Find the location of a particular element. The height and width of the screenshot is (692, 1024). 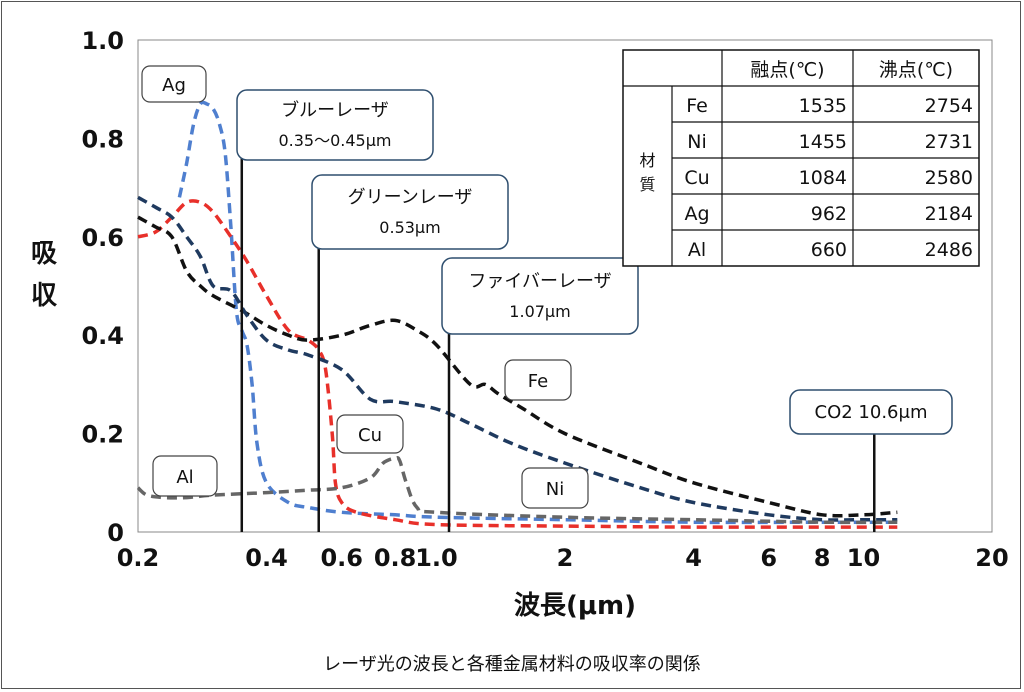

y-axis-label-char: 吸 is located at coordinates (44, 254).